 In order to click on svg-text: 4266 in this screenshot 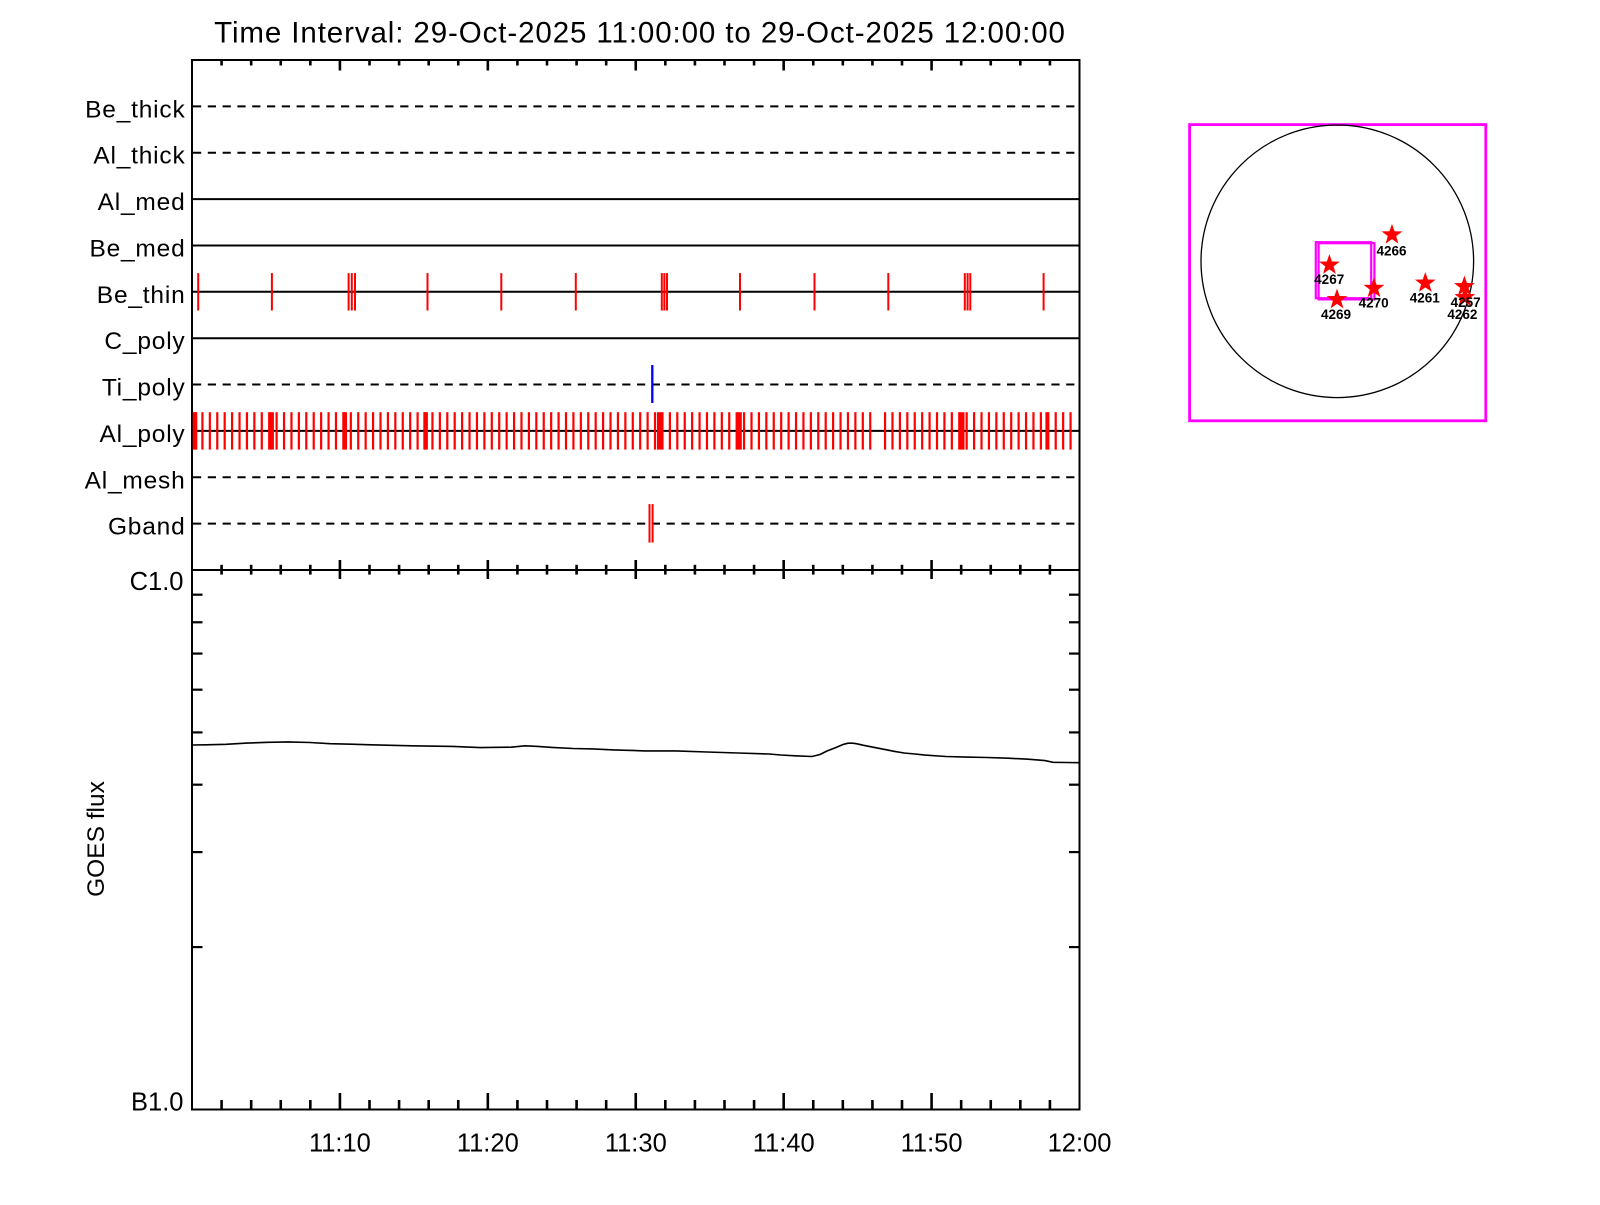, I will do `click(1391, 250)`.